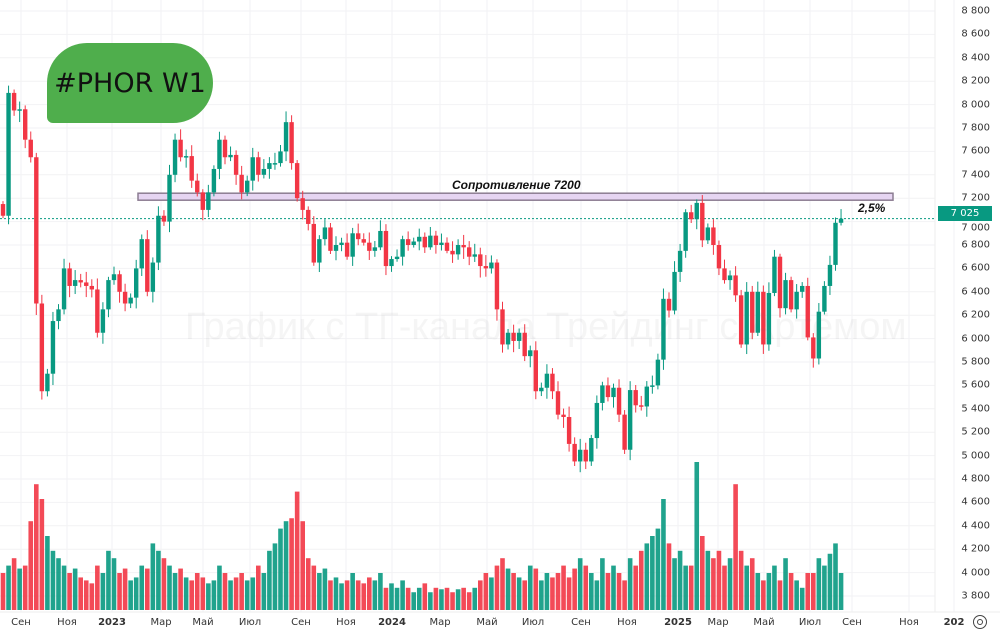 The height and width of the screenshot is (635, 1000). What do you see at coordinates (516, 185) in the screenshot?
I see `resistance-label: Сопротивление 7200` at bounding box center [516, 185].